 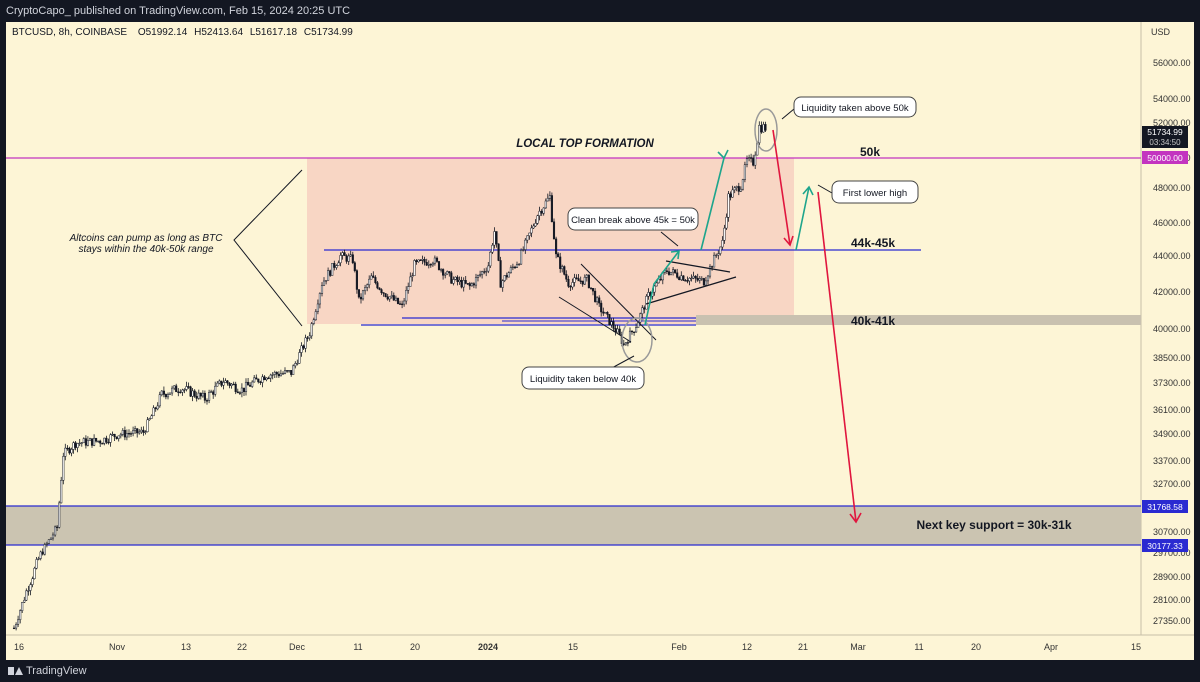 What do you see at coordinates (633, 219) in the screenshot?
I see `callout-clean-break` at bounding box center [633, 219].